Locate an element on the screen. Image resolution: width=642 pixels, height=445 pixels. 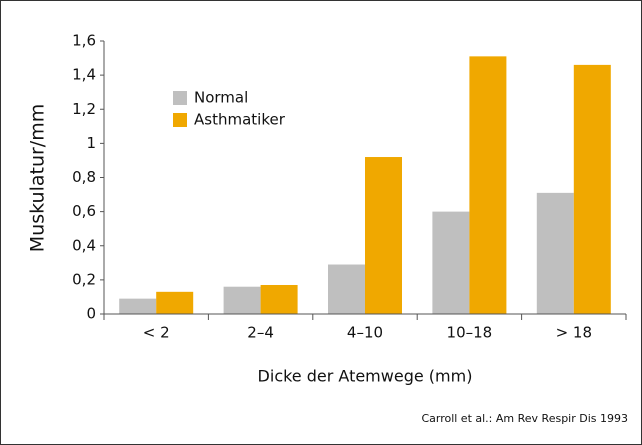
y-axis-label: Muskulatur/mm is located at coordinates (38, 178).